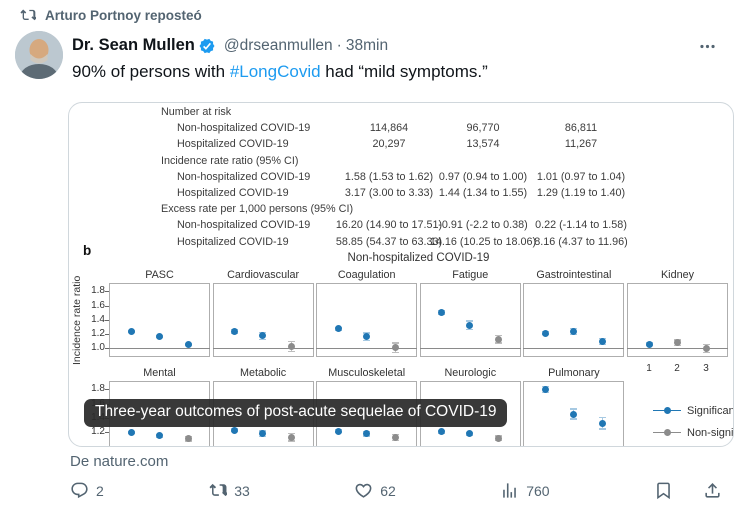 The height and width of the screenshot is (520, 740). I want to click on y-tick-label: 1.4, so click(98, 319).